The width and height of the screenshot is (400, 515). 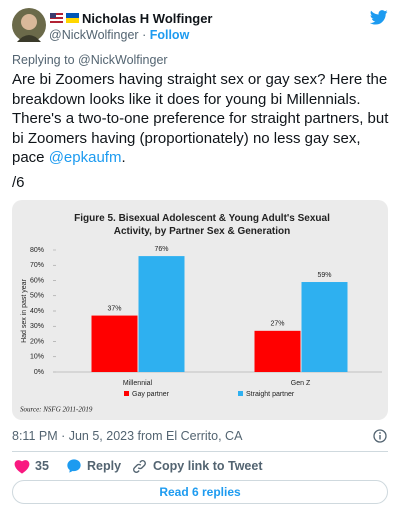 What do you see at coordinates (379, 17) in the screenshot?
I see `twitter-logo` at bounding box center [379, 17].